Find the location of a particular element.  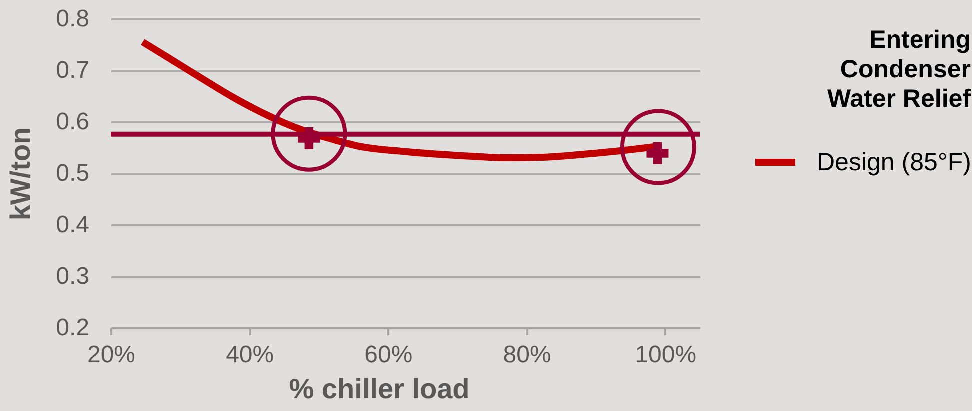

y-tick-label: 0.3 is located at coordinates (73, 276).